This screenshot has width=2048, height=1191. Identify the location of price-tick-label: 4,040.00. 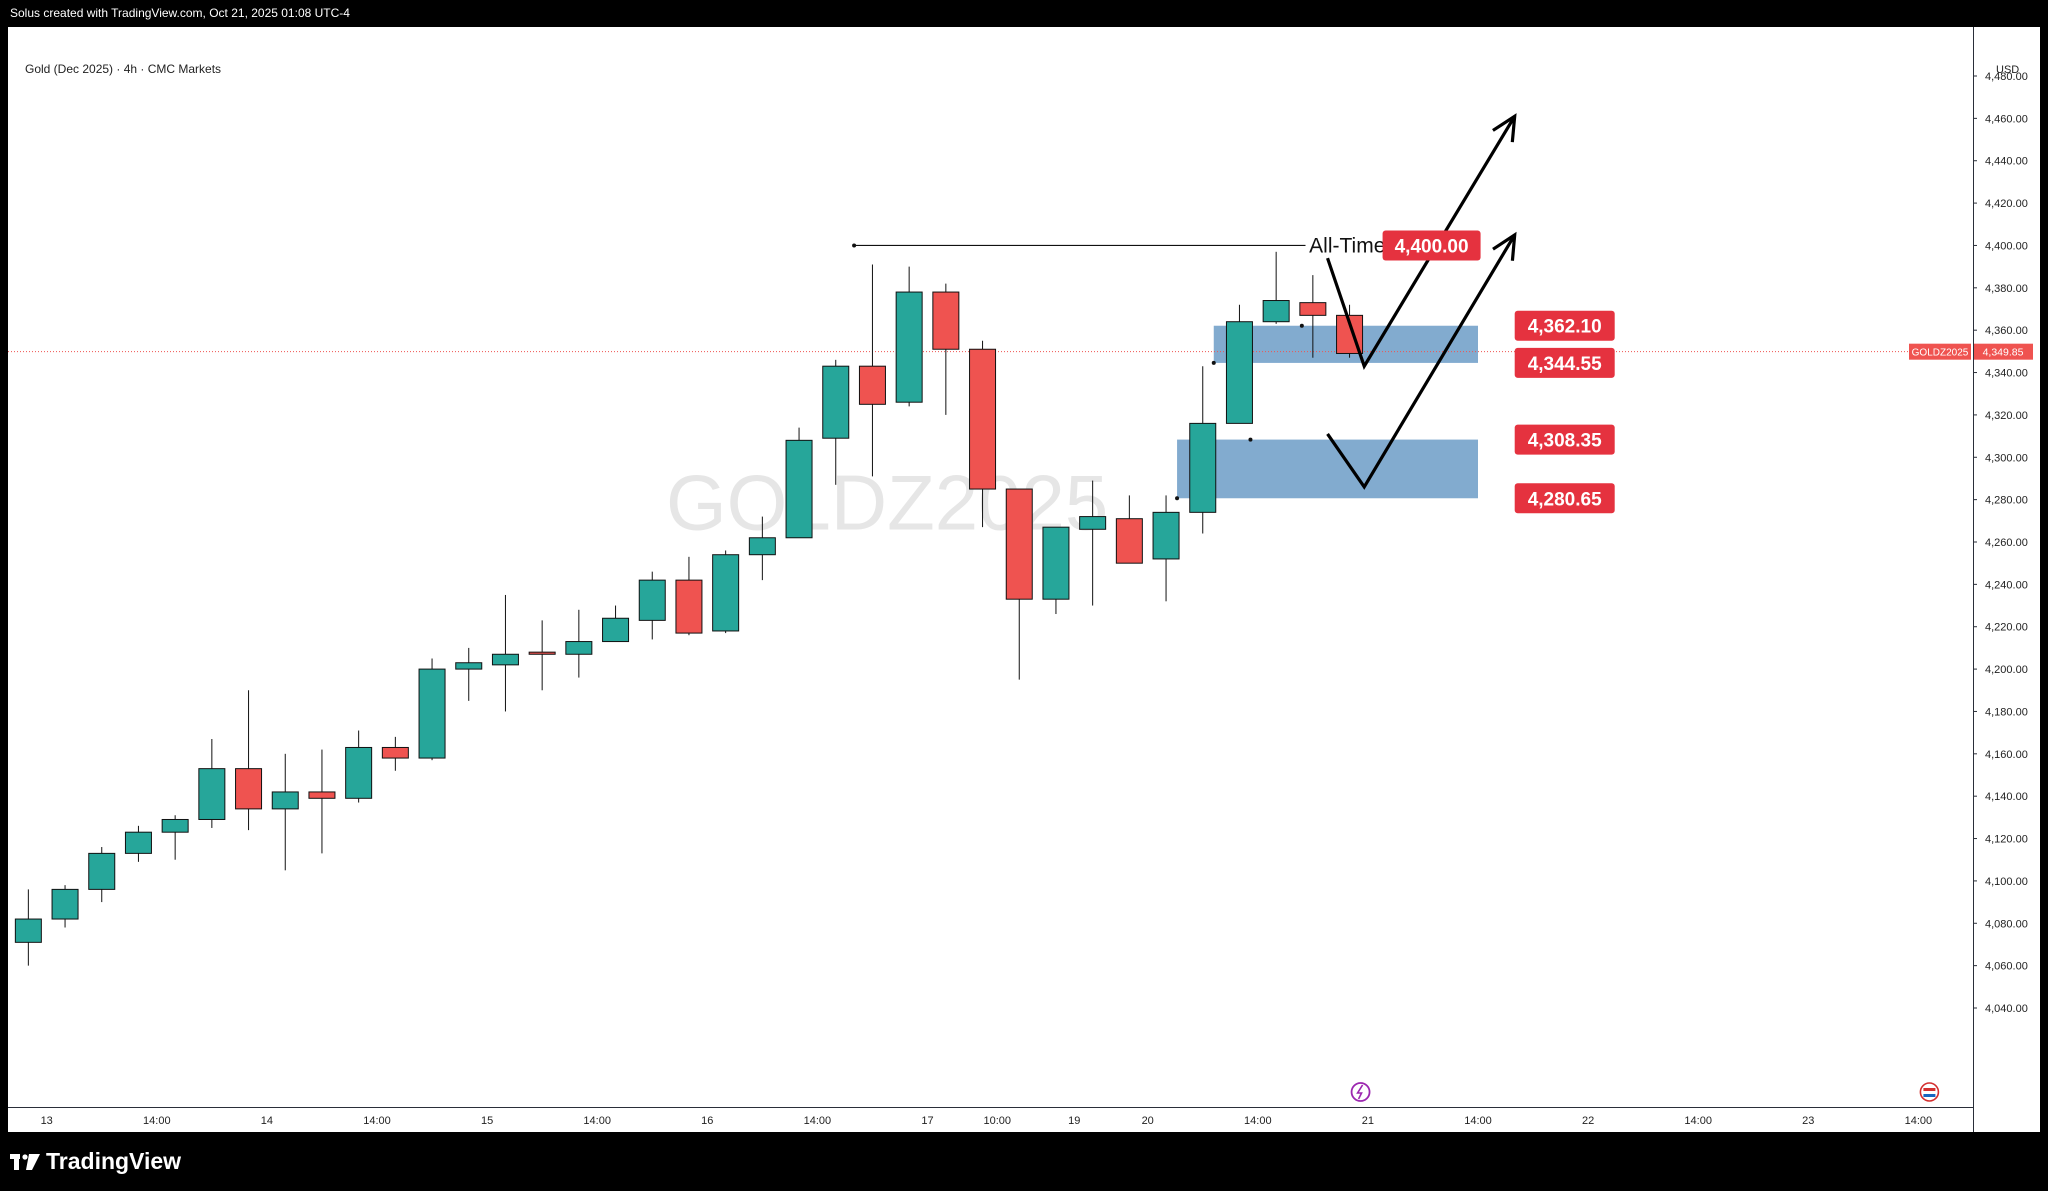
(2006, 1009).